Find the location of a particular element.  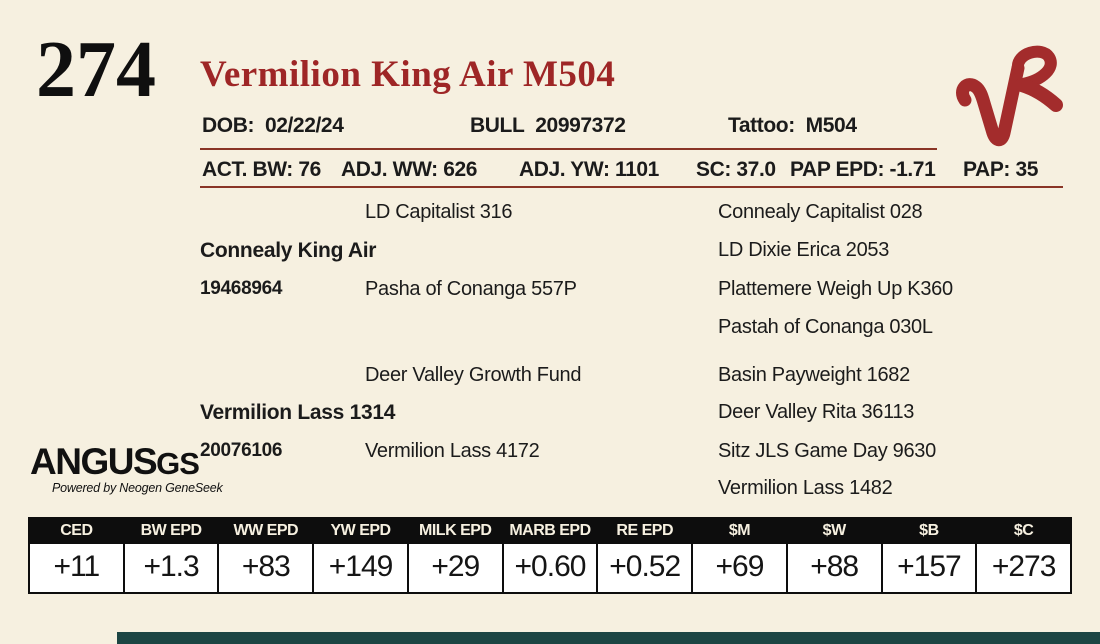

stat-label: ADJ. WW: is located at coordinates (389, 169).